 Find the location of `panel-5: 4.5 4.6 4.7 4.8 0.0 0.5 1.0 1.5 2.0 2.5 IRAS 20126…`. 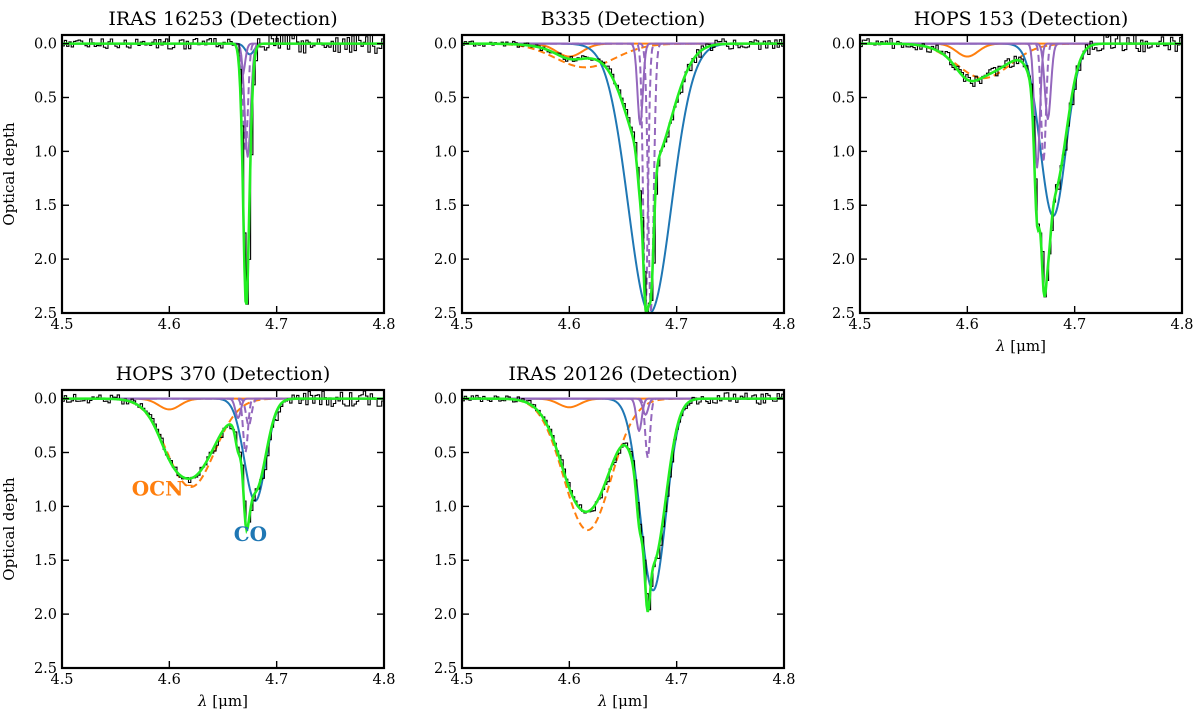

panel-5: 4.5 4.6 4.7 4.8 0.0 0.5 1.0 1.5 2.0 2.5 IRAS 20126… is located at coordinates (615, 536).